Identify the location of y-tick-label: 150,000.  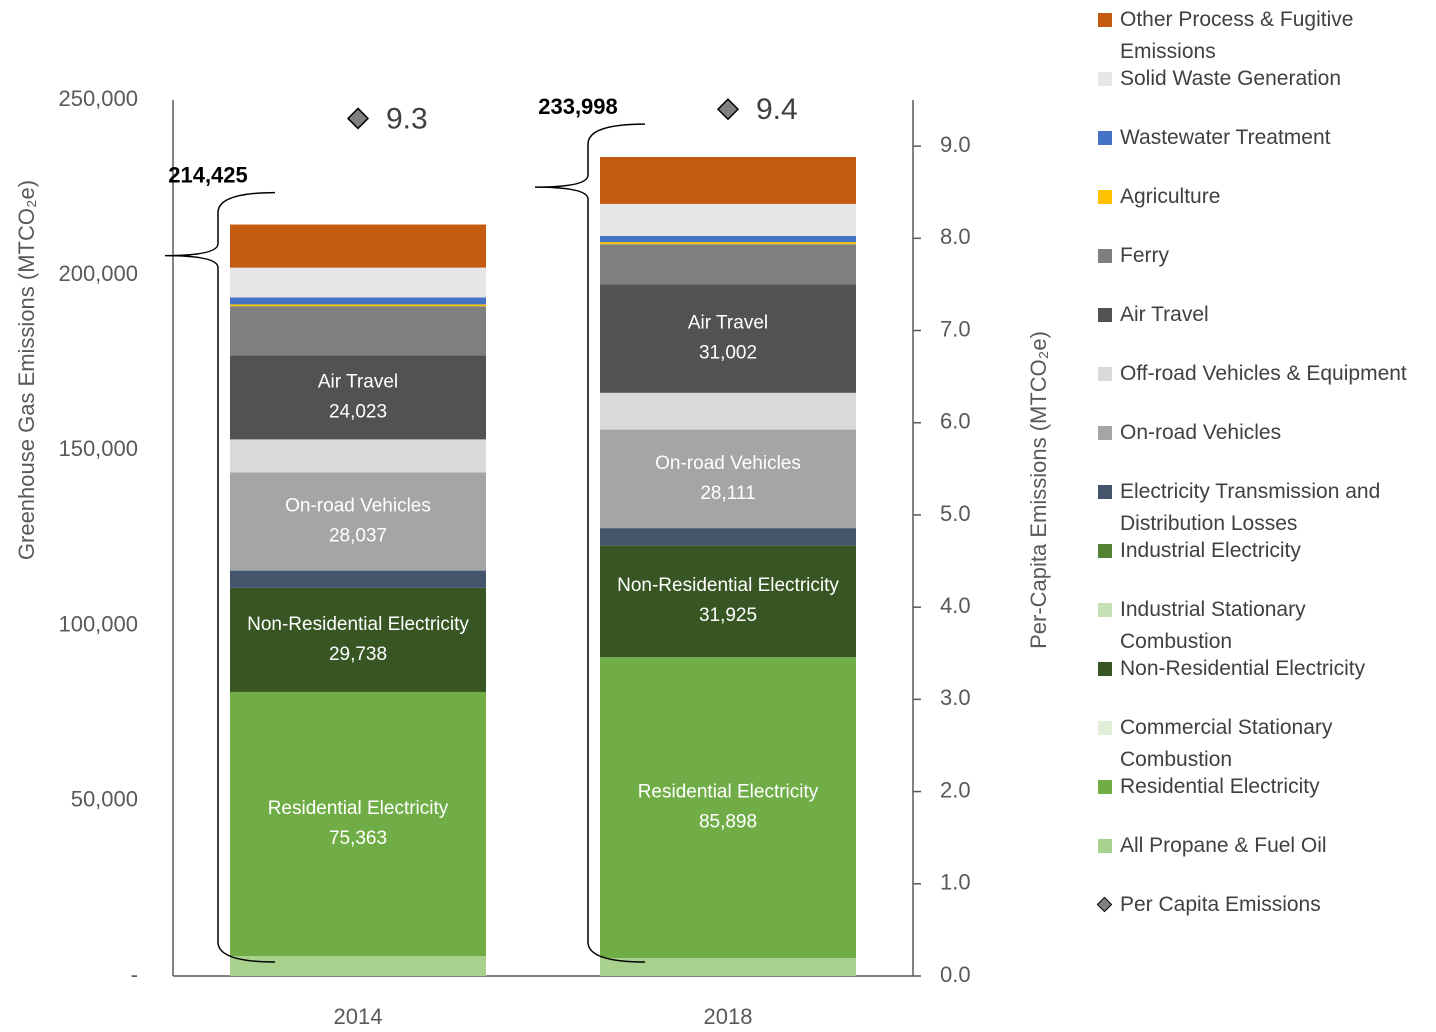
(98, 448).